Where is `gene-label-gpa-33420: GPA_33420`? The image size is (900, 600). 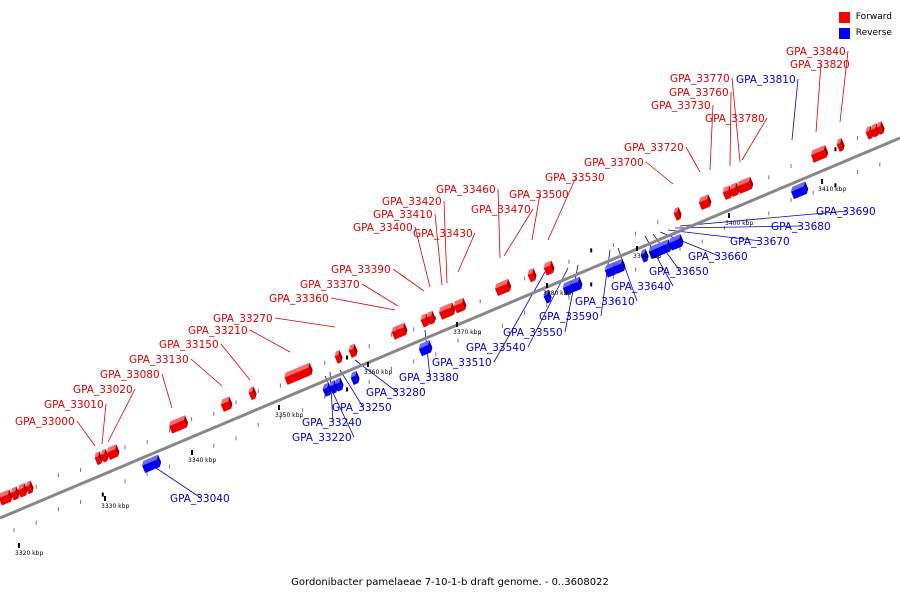
gene-label-gpa-33420: GPA_33420 is located at coordinates (412, 202).